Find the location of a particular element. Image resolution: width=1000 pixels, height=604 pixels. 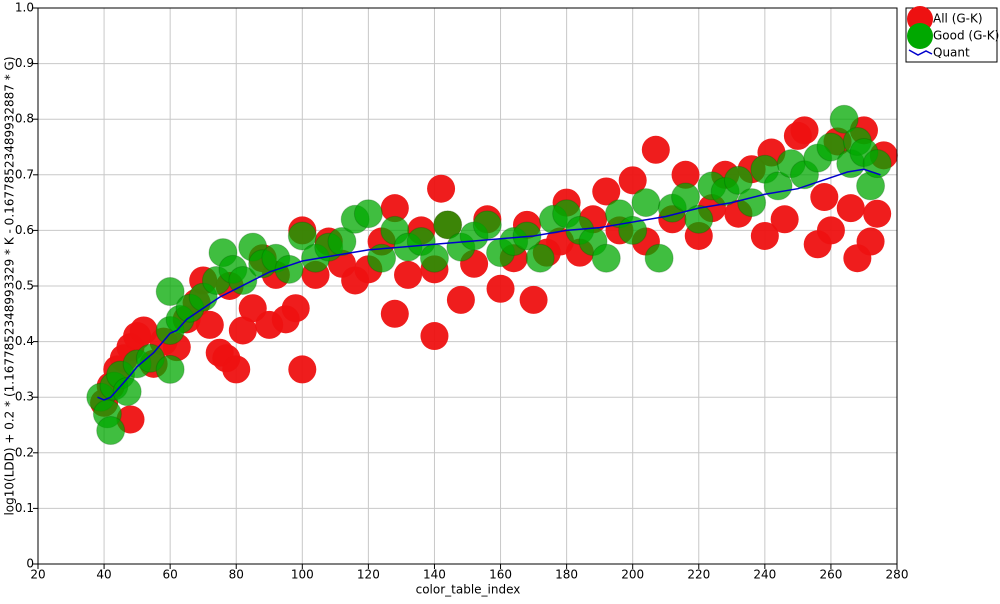

x-tick-label: 40 is located at coordinates (103, 575).